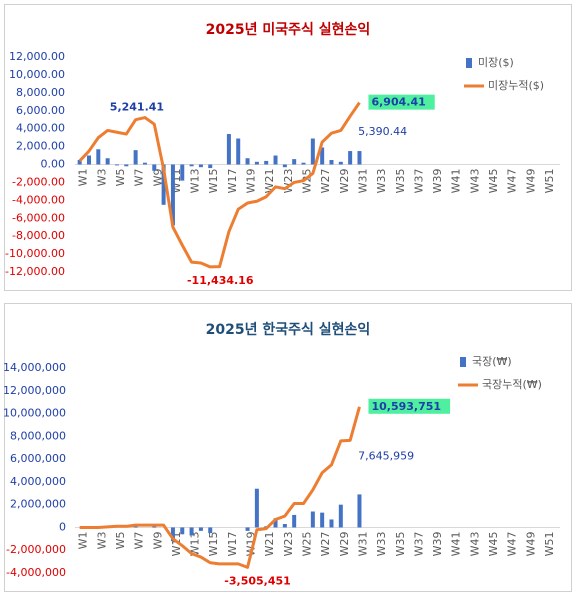 The width and height of the screenshot is (576, 596). I want to click on label-highlight, so click(401, 102).